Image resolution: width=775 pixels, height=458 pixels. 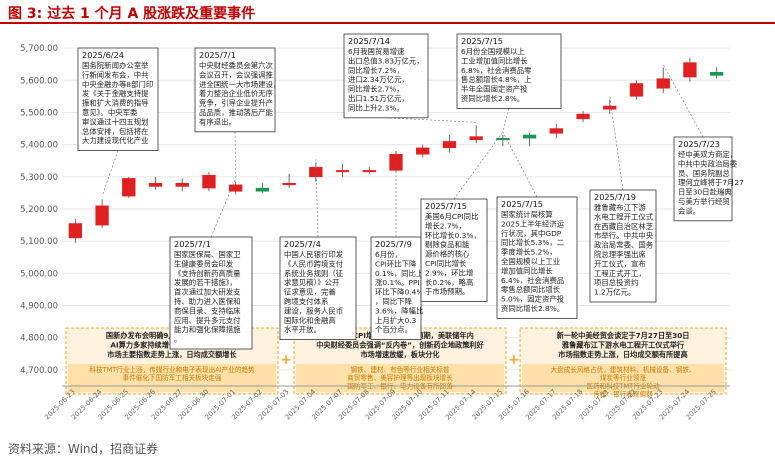 What do you see at coordinates (376, 89) in the screenshot?
I see `callout-text-line: 同比增长2.7%，` at bounding box center [376, 89].